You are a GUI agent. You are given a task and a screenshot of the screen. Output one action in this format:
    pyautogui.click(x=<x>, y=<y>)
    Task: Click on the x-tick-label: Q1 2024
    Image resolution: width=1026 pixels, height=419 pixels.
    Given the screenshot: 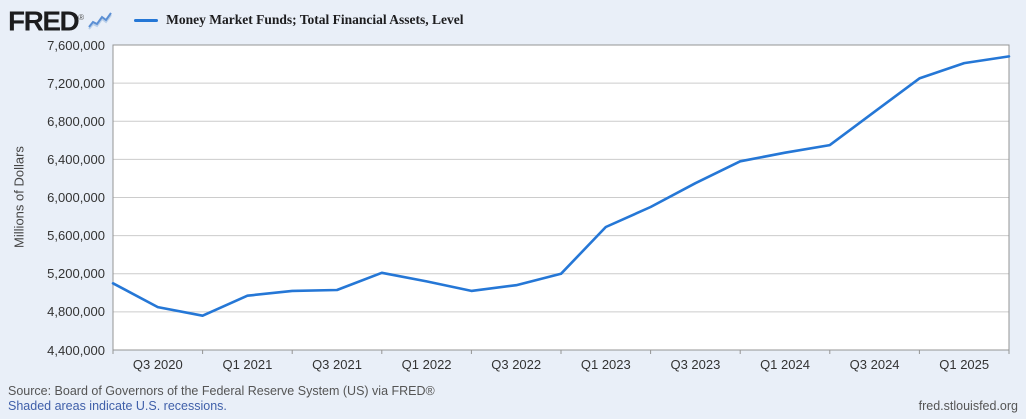 What is the action you would take?
    pyautogui.click(x=785, y=364)
    